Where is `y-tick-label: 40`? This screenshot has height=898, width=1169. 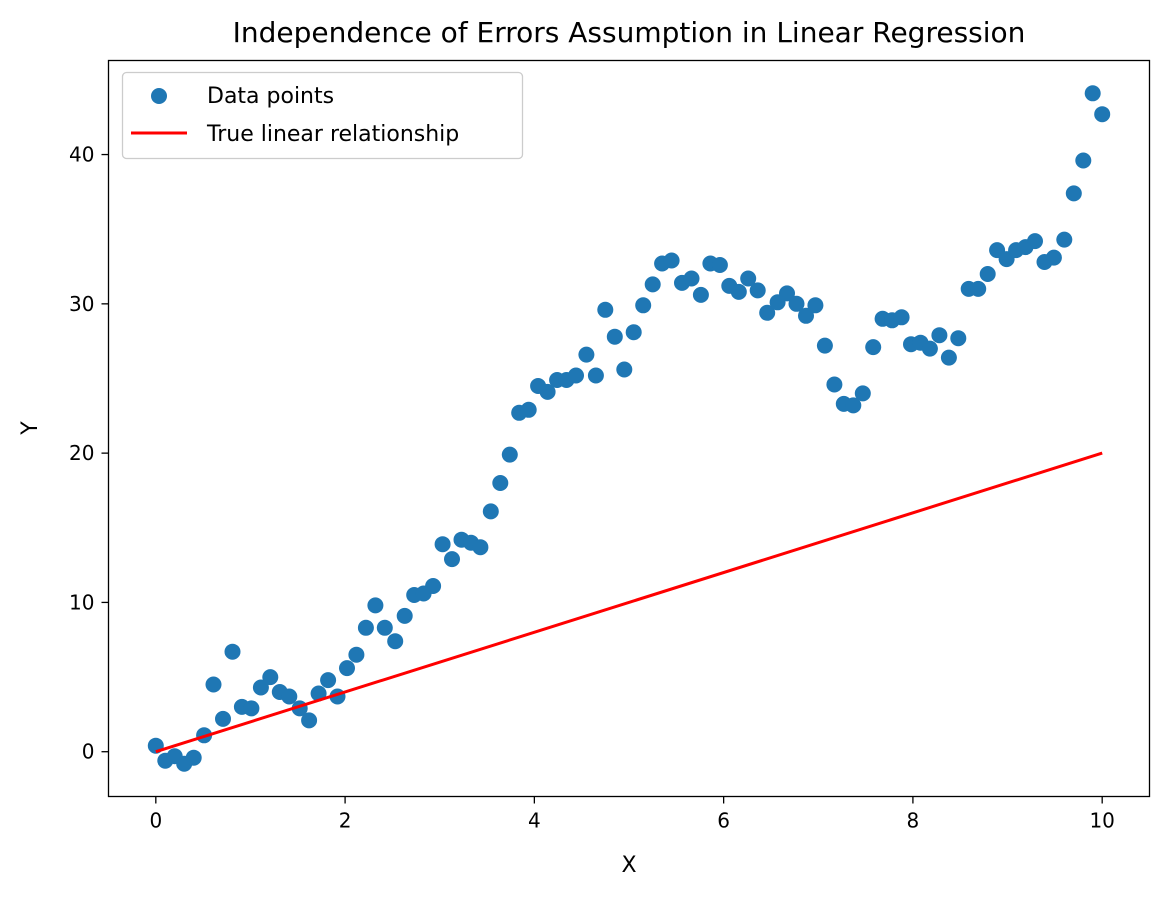
y-tick-label: 40 is located at coordinates (81, 155).